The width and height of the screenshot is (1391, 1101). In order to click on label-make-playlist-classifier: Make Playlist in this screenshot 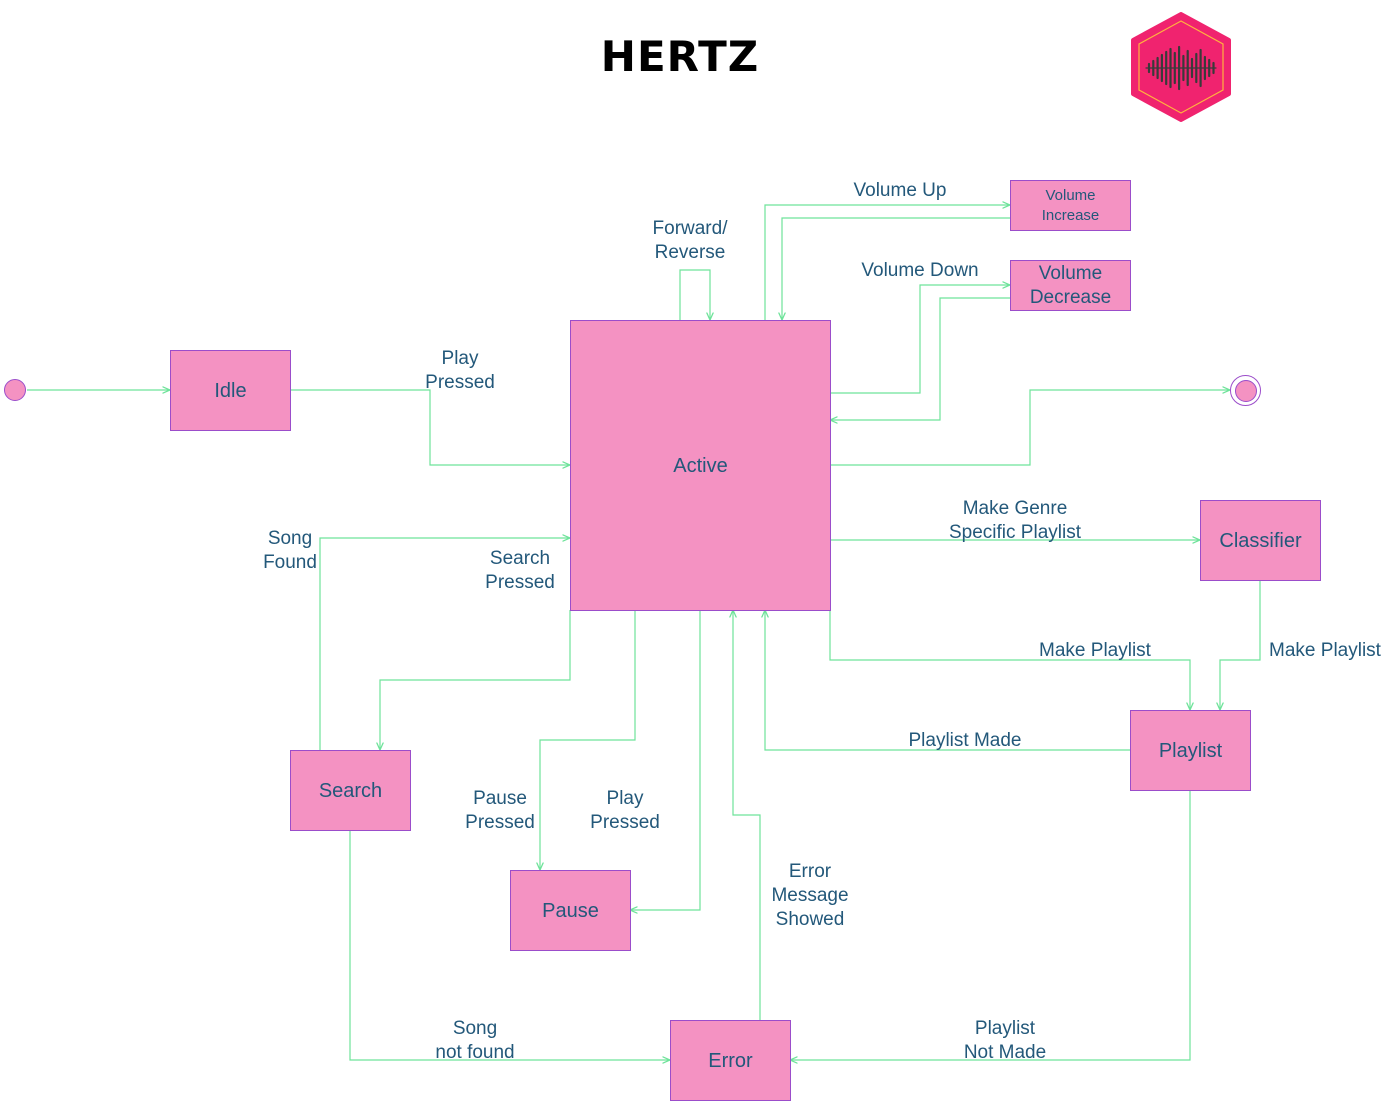, I will do `click(1325, 650)`.